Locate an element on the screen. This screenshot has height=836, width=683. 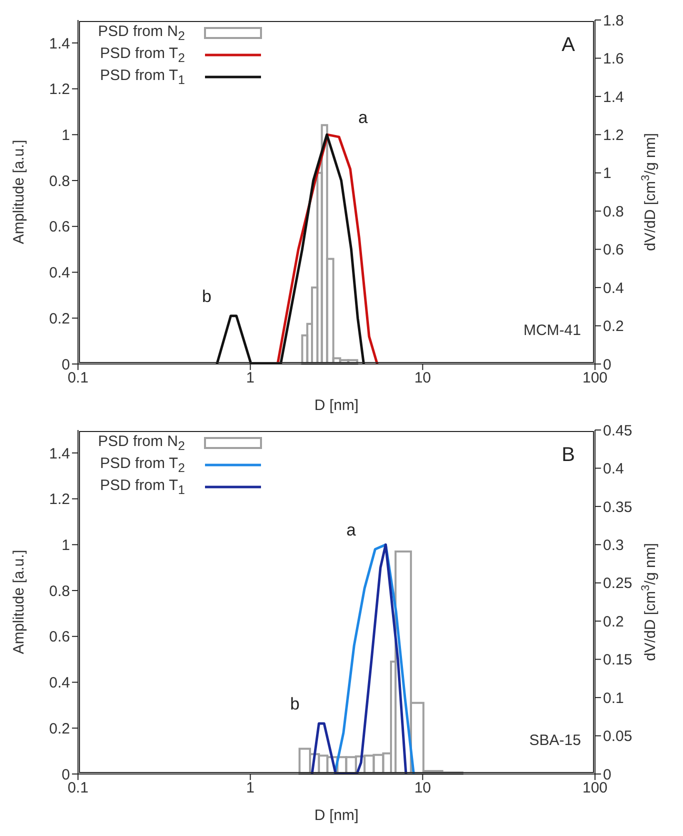
annotation: SBA-15 is located at coordinates (555, 740).